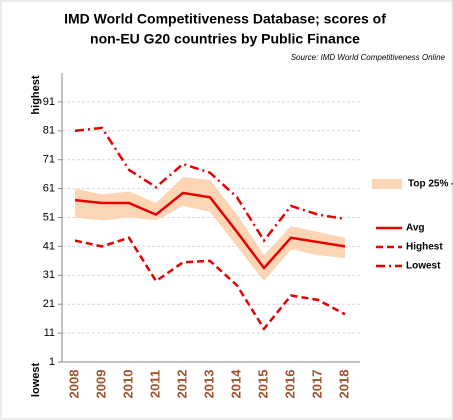  What do you see at coordinates (49, 160) in the screenshot?
I see `y-tick-label: 71` at bounding box center [49, 160].